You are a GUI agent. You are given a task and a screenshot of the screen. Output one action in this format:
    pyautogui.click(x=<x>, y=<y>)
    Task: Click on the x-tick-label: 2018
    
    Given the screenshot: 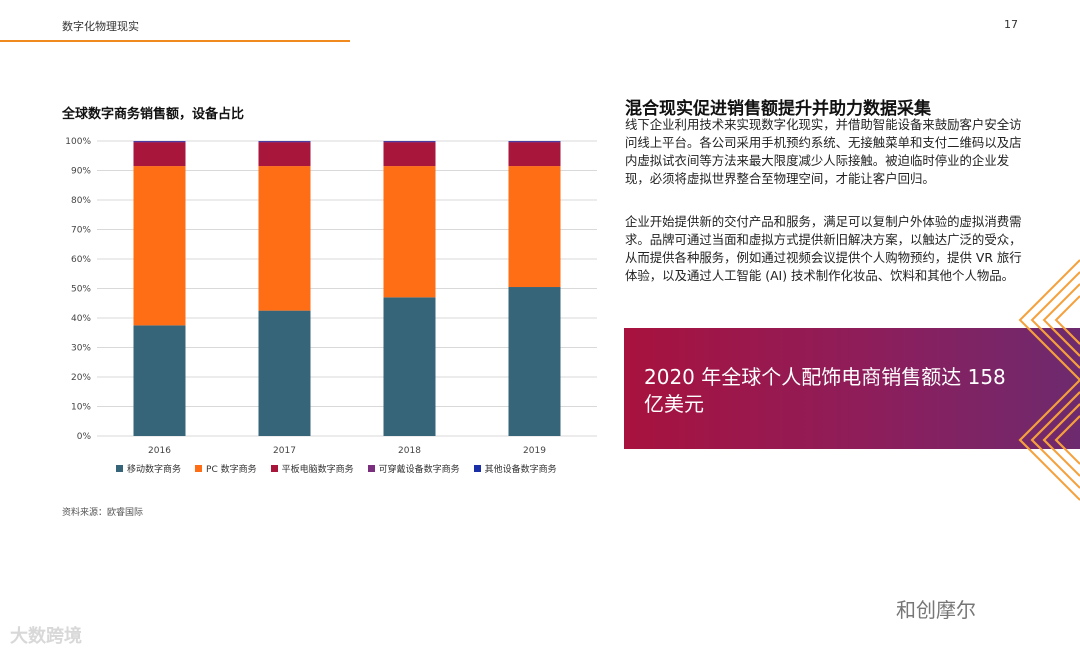 What is the action you would take?
    pyautogui.click(x=409, y=451)
    